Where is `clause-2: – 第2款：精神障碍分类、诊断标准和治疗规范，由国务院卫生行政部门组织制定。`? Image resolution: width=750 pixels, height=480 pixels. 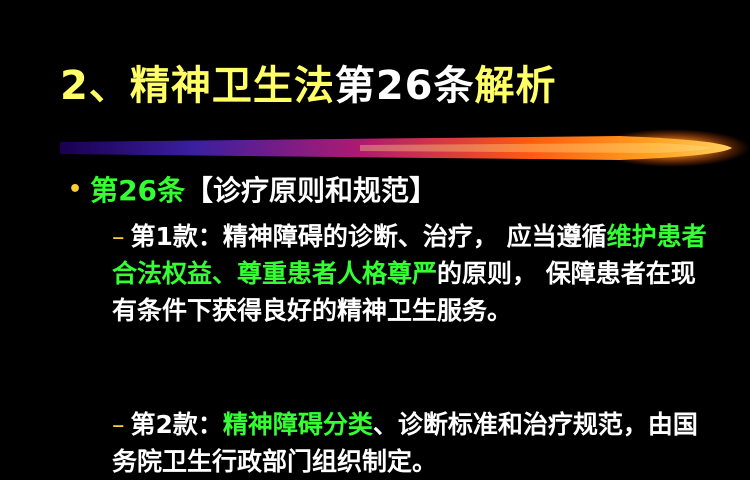 clause-2: – 第2款：精神障碍分类、诊断标准和治疗规范，由国务院卫生行政部门组织制定。 is located at coordinates (412, 443).